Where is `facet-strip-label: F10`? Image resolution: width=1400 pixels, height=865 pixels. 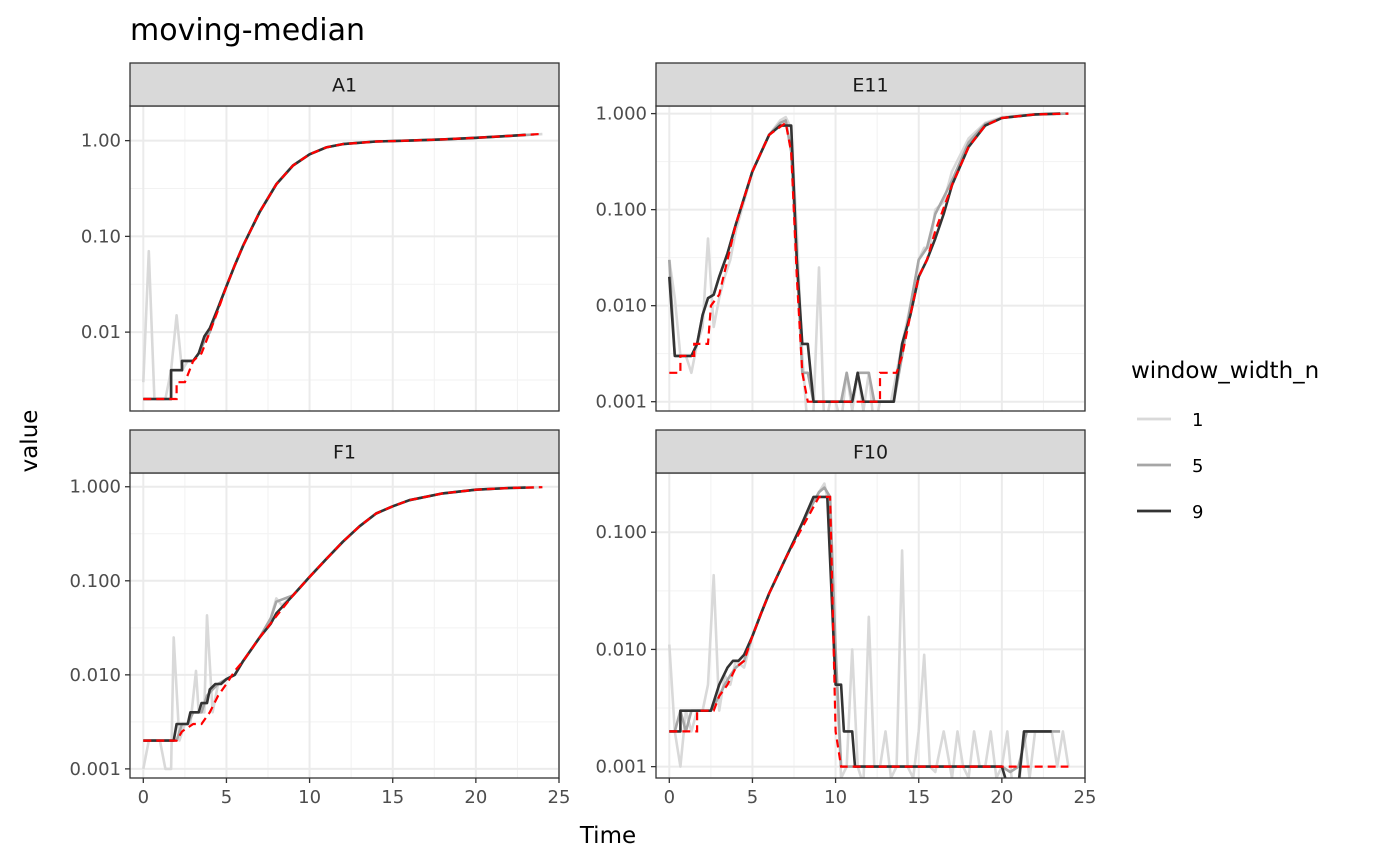 facet-strip-label: F10 is located at coordinates (870, 453).